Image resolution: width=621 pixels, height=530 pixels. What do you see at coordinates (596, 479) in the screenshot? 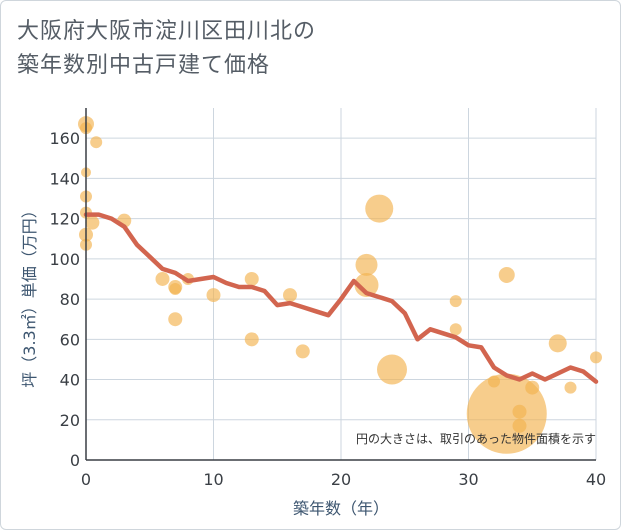
I see `x-tick-label: 40` at bounding box center [596, 479].